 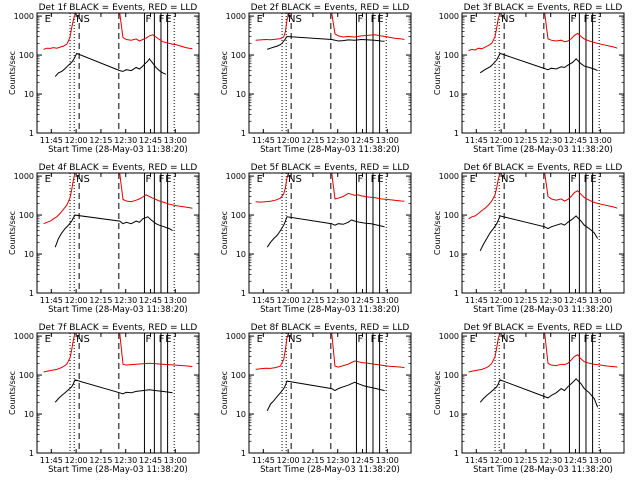 I want to click on panel-title: Det 1f BLACK = Events, RED = LLD, so click(x=118, y=8).